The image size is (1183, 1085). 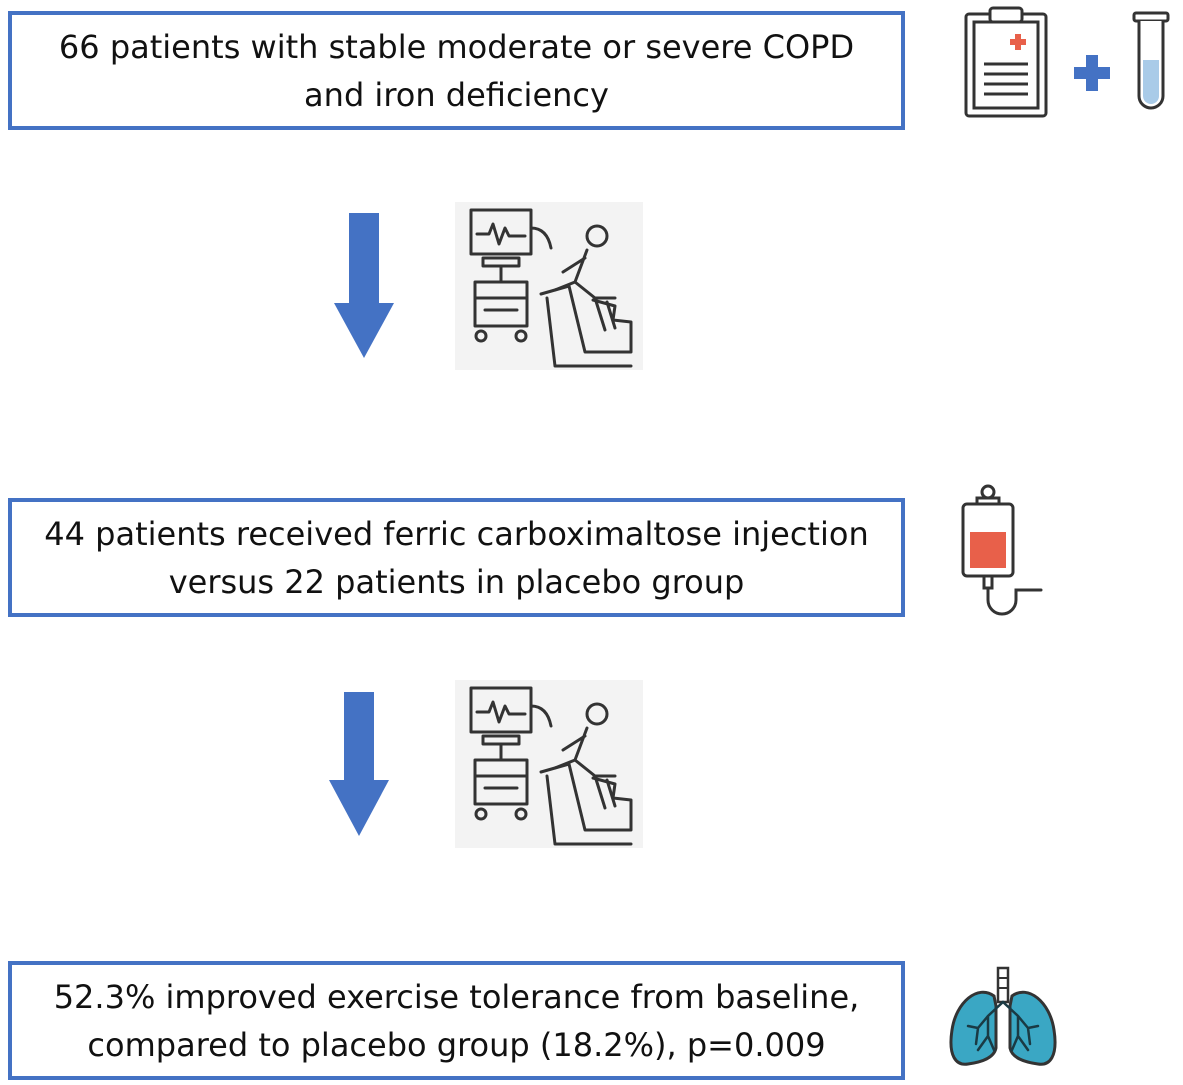 What do you see at coordinates (456, 581) in the screenshot?
I see `step-2-line-2: versus 22 patients in placebo group` at bounding box center [456, 581].